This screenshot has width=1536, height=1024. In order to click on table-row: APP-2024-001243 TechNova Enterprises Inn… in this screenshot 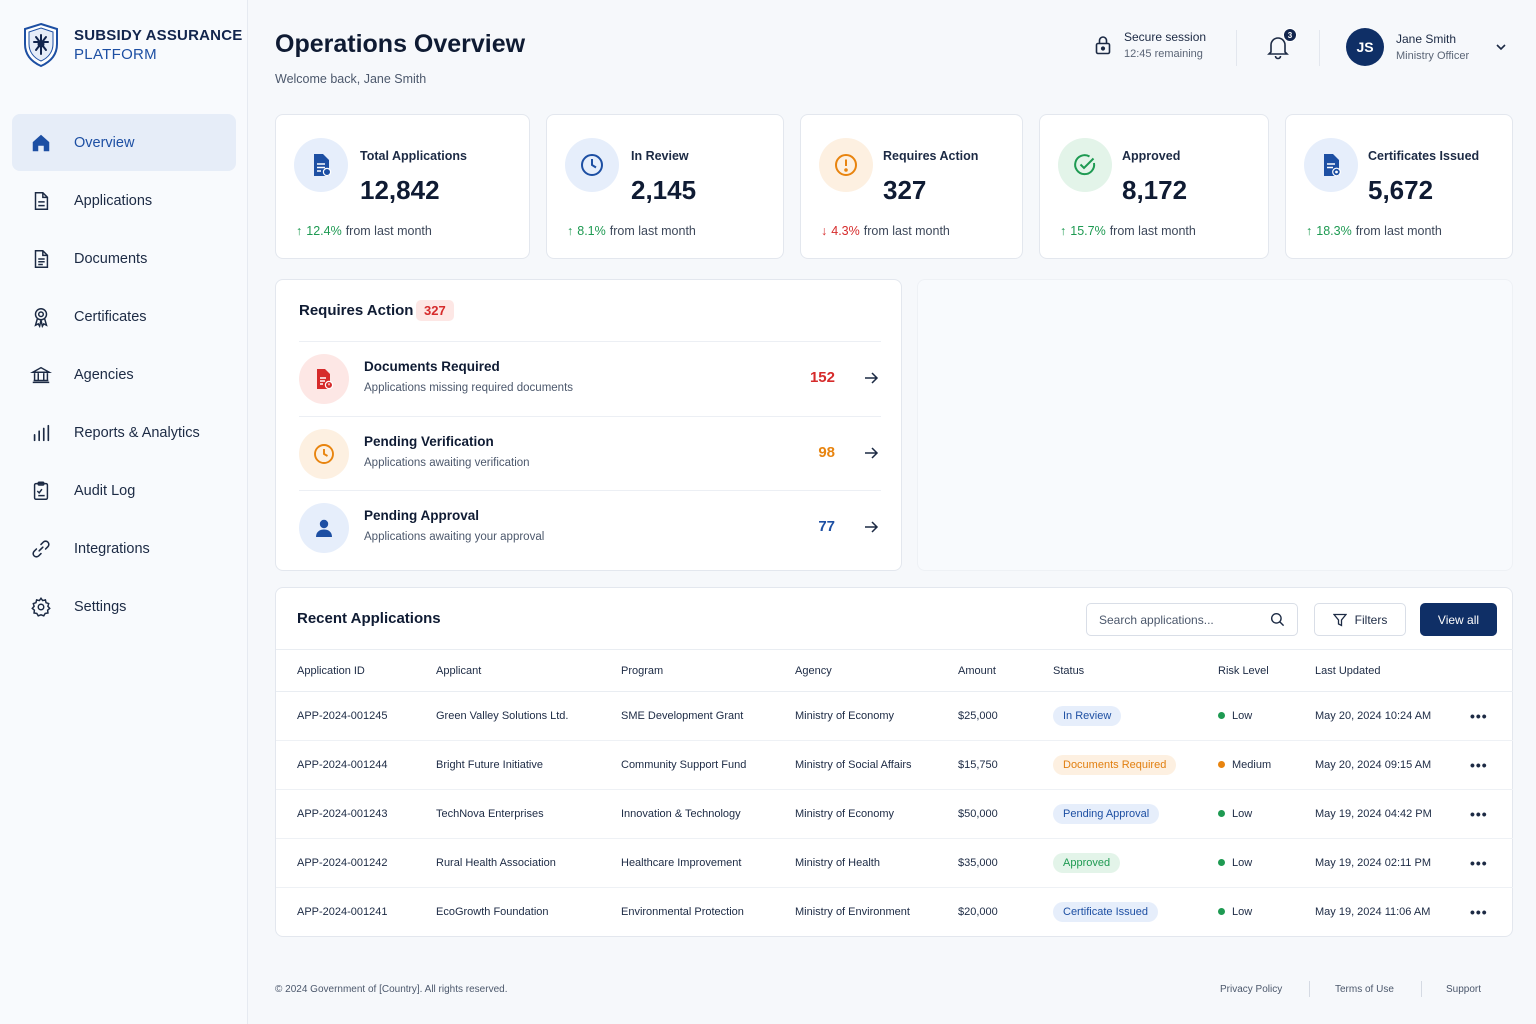, I will do `click(894, 814)`.